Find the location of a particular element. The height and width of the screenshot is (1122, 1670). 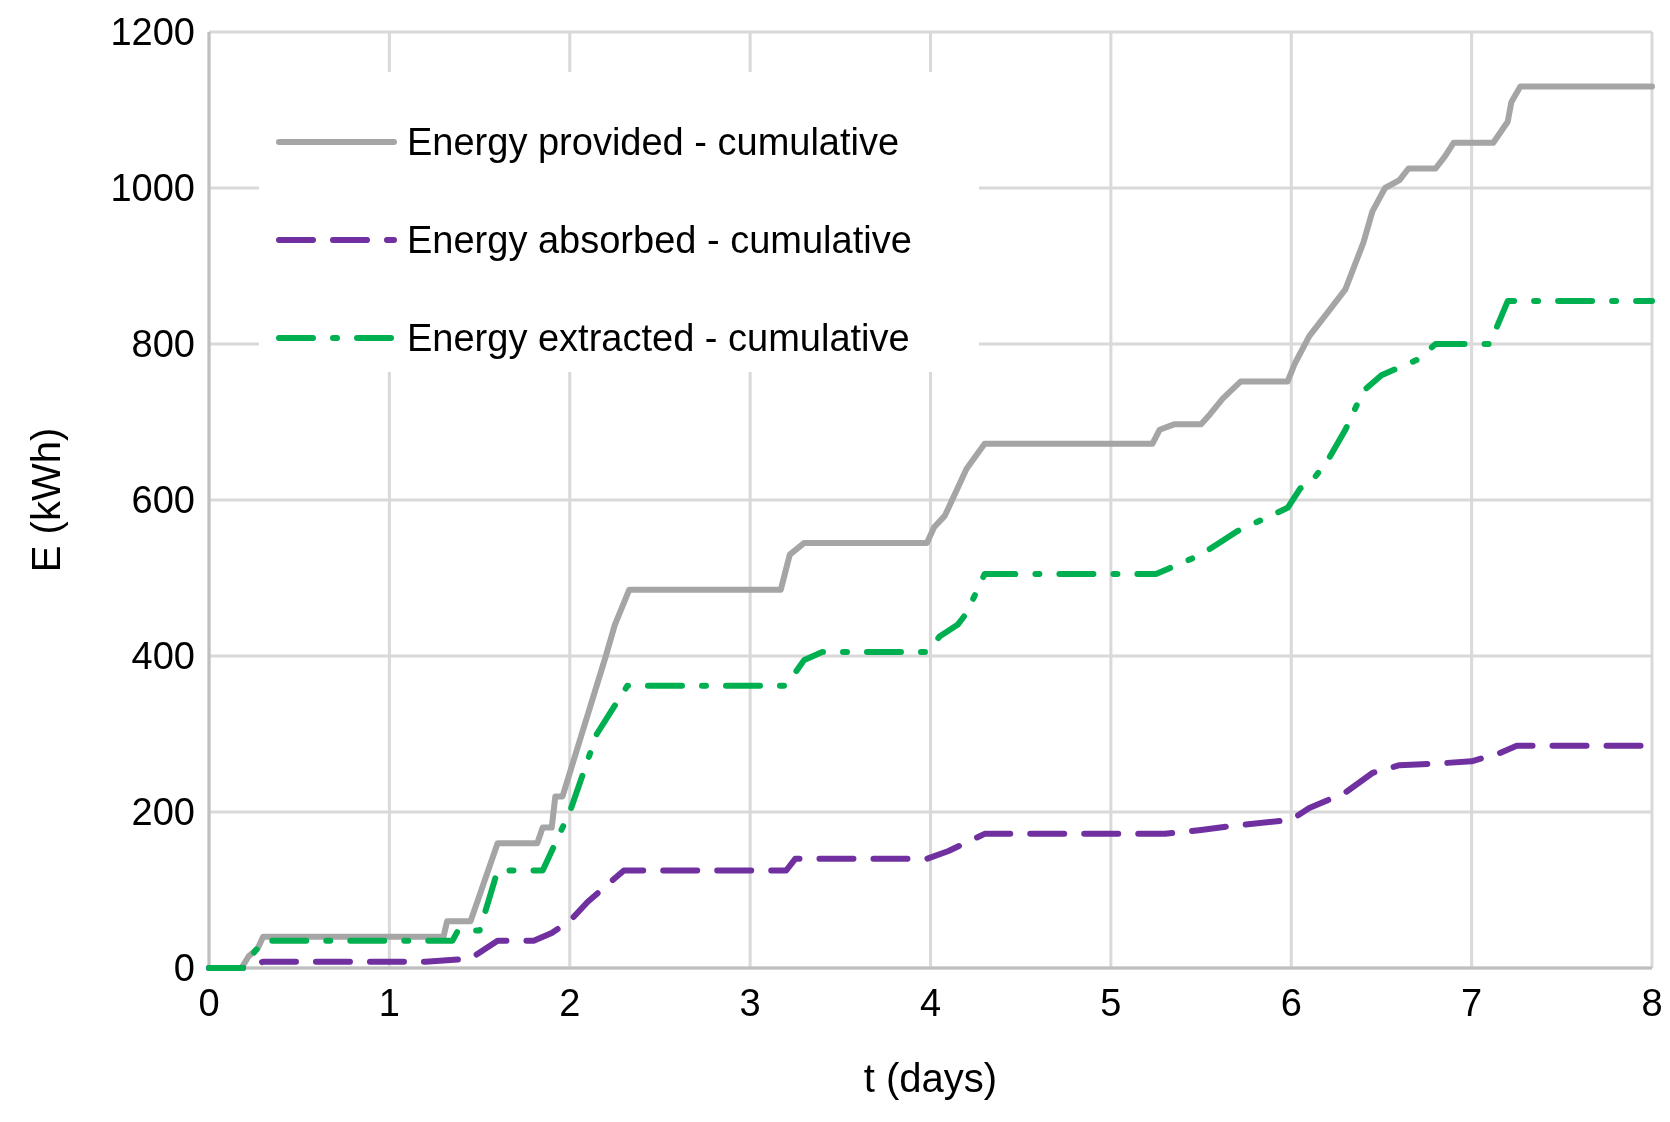

legend-label: Energy absorbed - cumulative is located at coordinates (659, 240).